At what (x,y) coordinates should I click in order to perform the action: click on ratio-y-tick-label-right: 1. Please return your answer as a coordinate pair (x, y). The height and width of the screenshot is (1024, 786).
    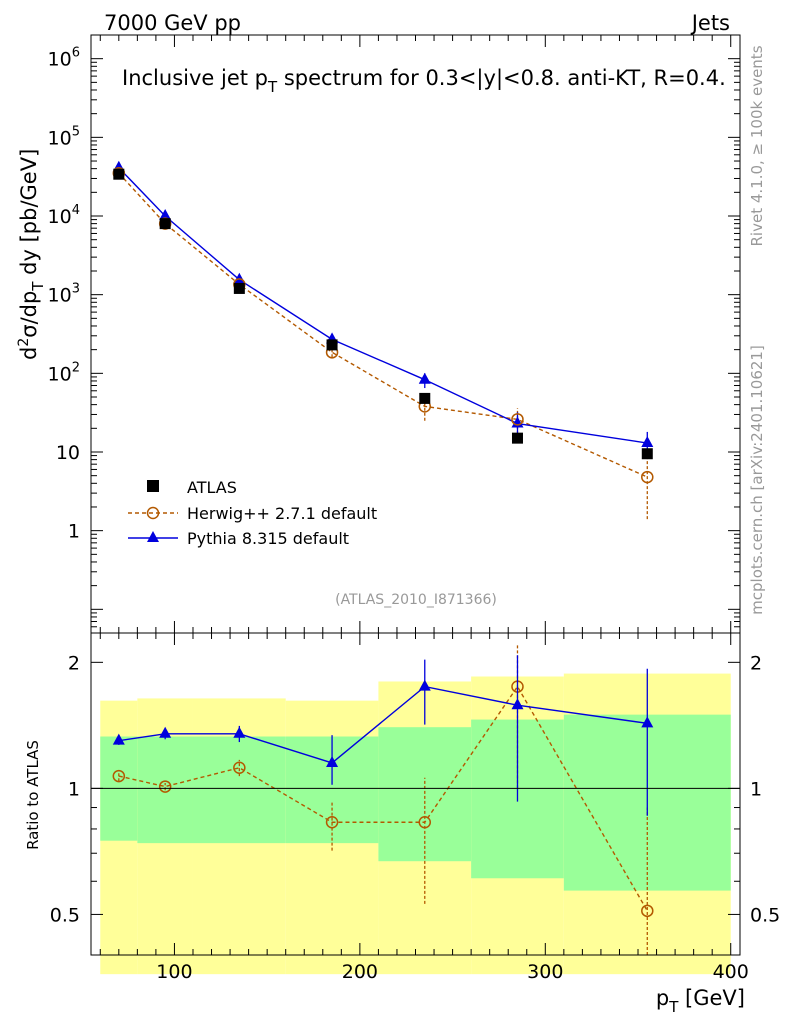
    Looking at the image, I should click on (756, 789).